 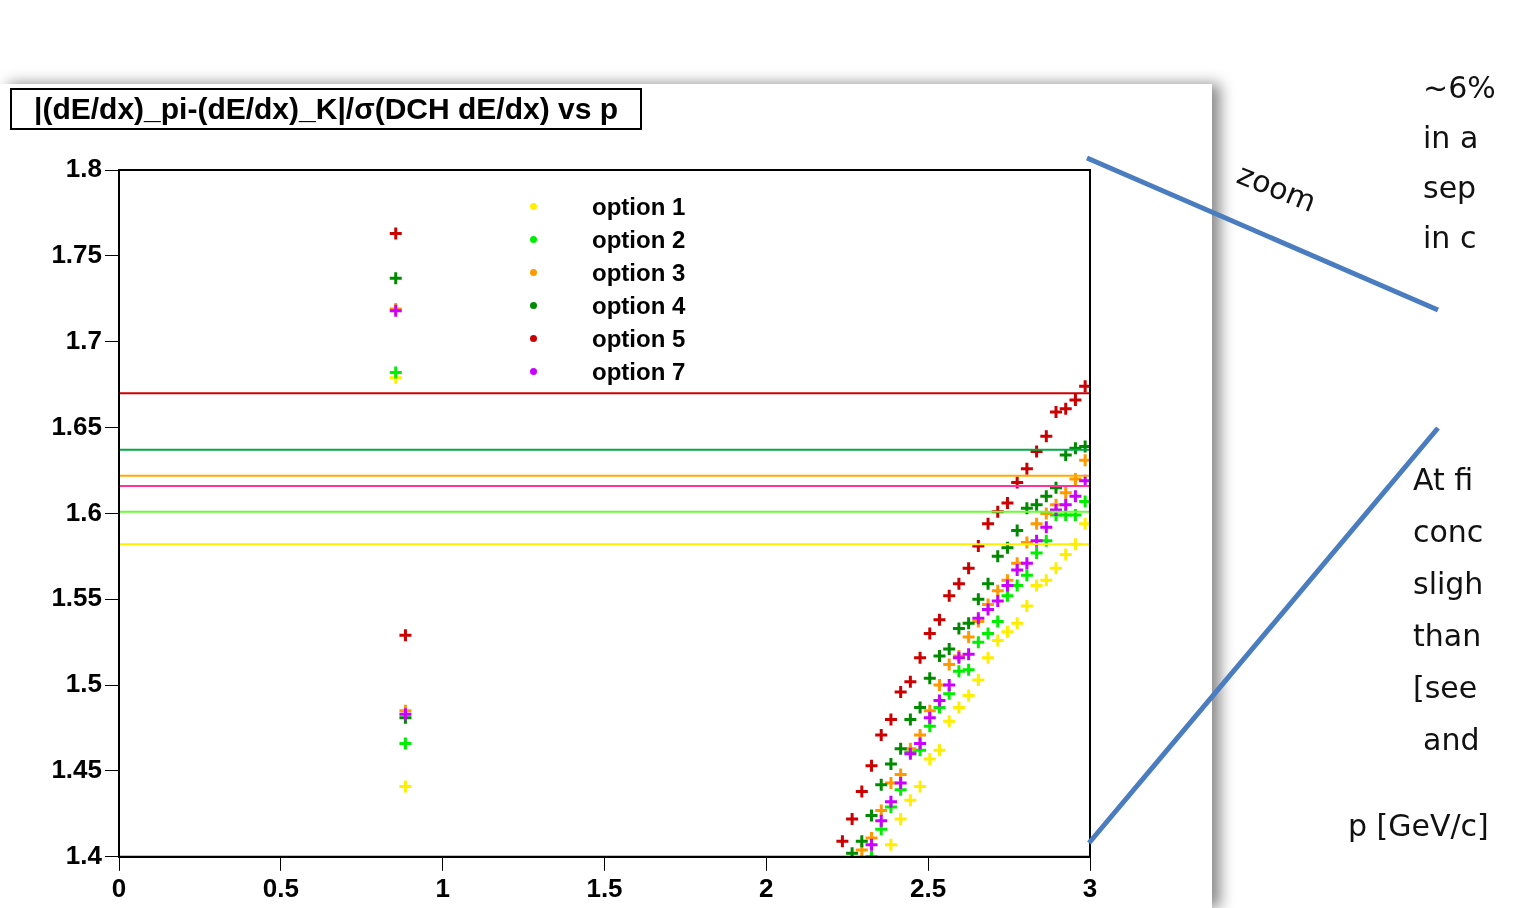 What do you see at coordinates (83, 511) in the screenshot?
I see `y-tick-label: 1.6` at bounding box center [83, 511].